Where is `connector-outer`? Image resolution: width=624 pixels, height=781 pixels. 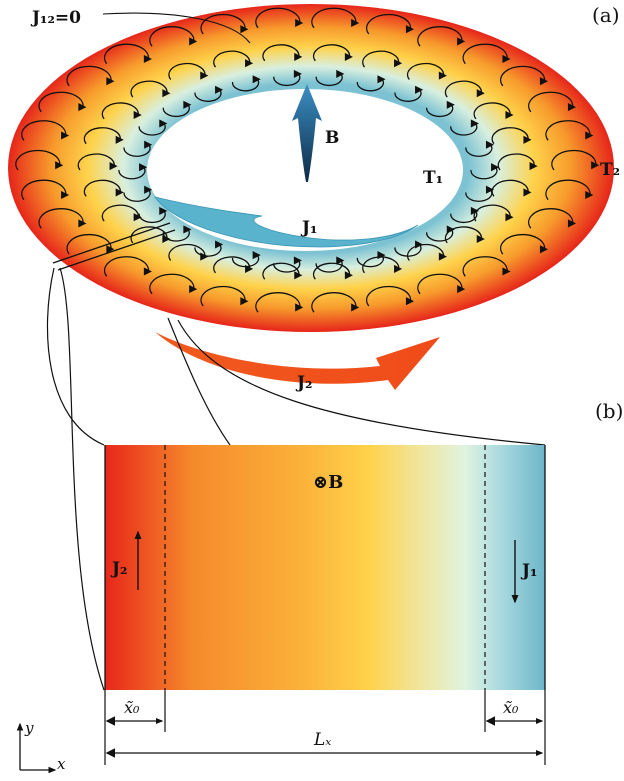 connector-outer is located at coordinates (82, 479).